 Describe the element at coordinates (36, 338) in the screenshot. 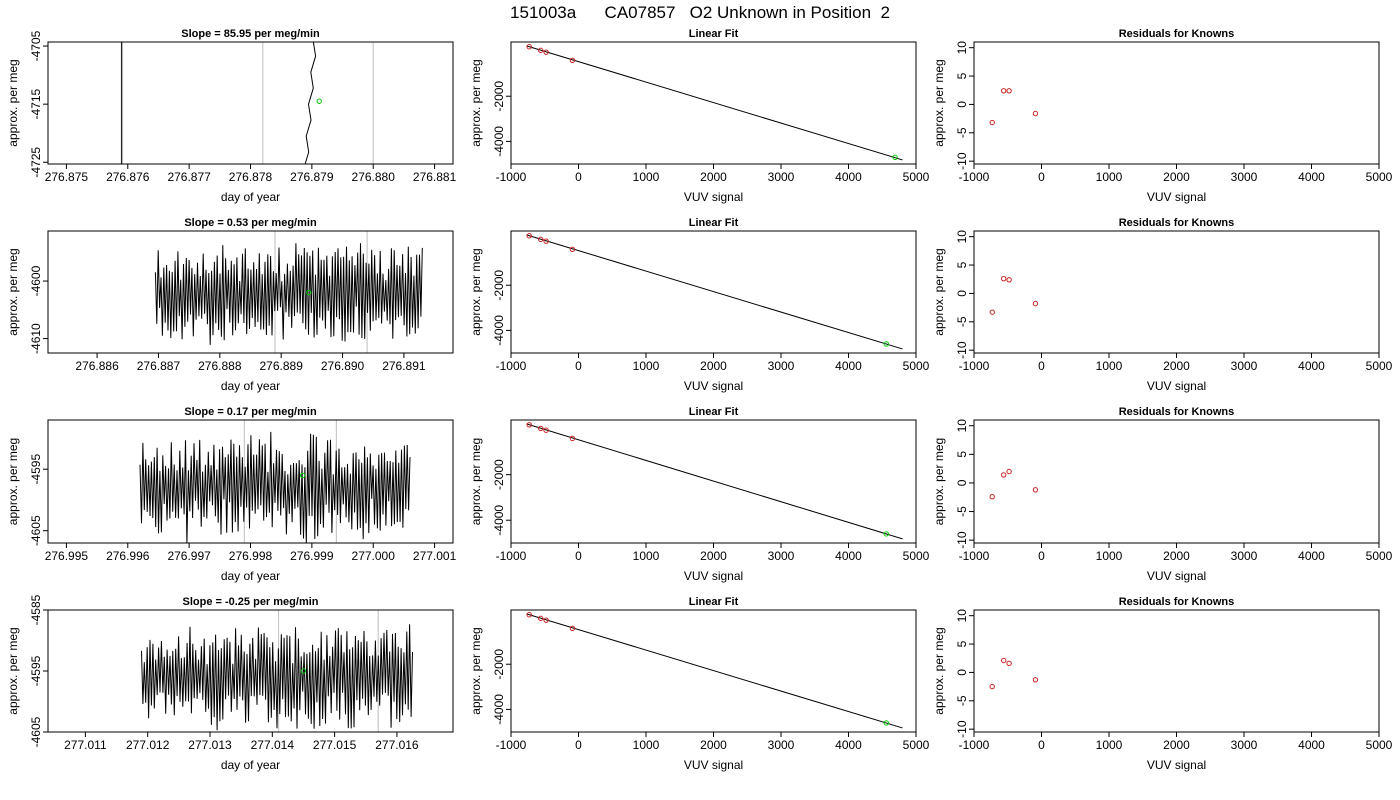

I see `y-tick-label: -4610` at that location.